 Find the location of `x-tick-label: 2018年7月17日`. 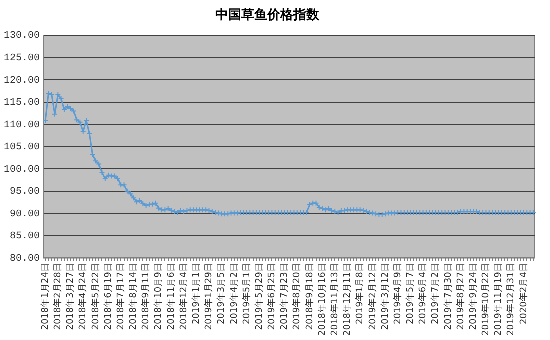

x-tick-label: 2018年7月17日 is located at coordinates (120, 296).